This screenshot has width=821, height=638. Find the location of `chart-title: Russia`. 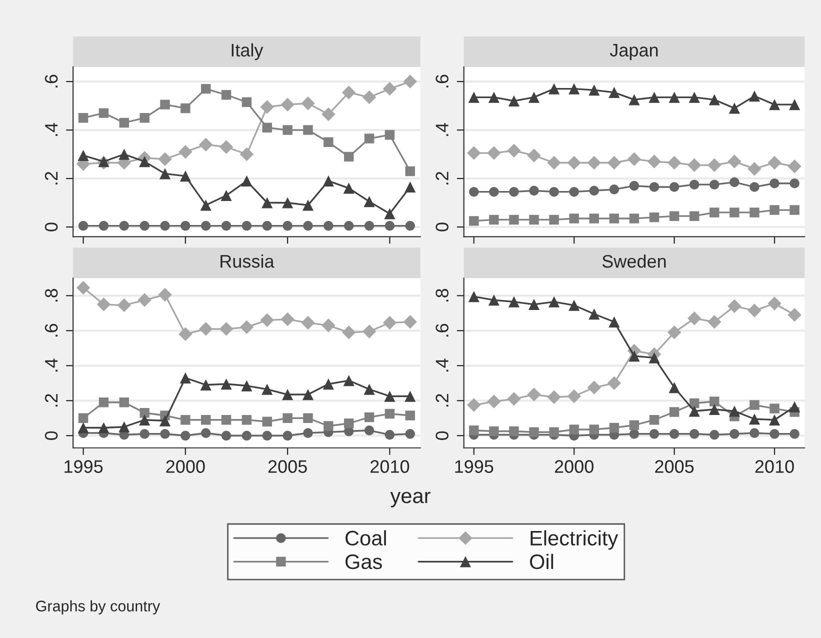

chart-title: Russia is located at coordinates (247, 261).